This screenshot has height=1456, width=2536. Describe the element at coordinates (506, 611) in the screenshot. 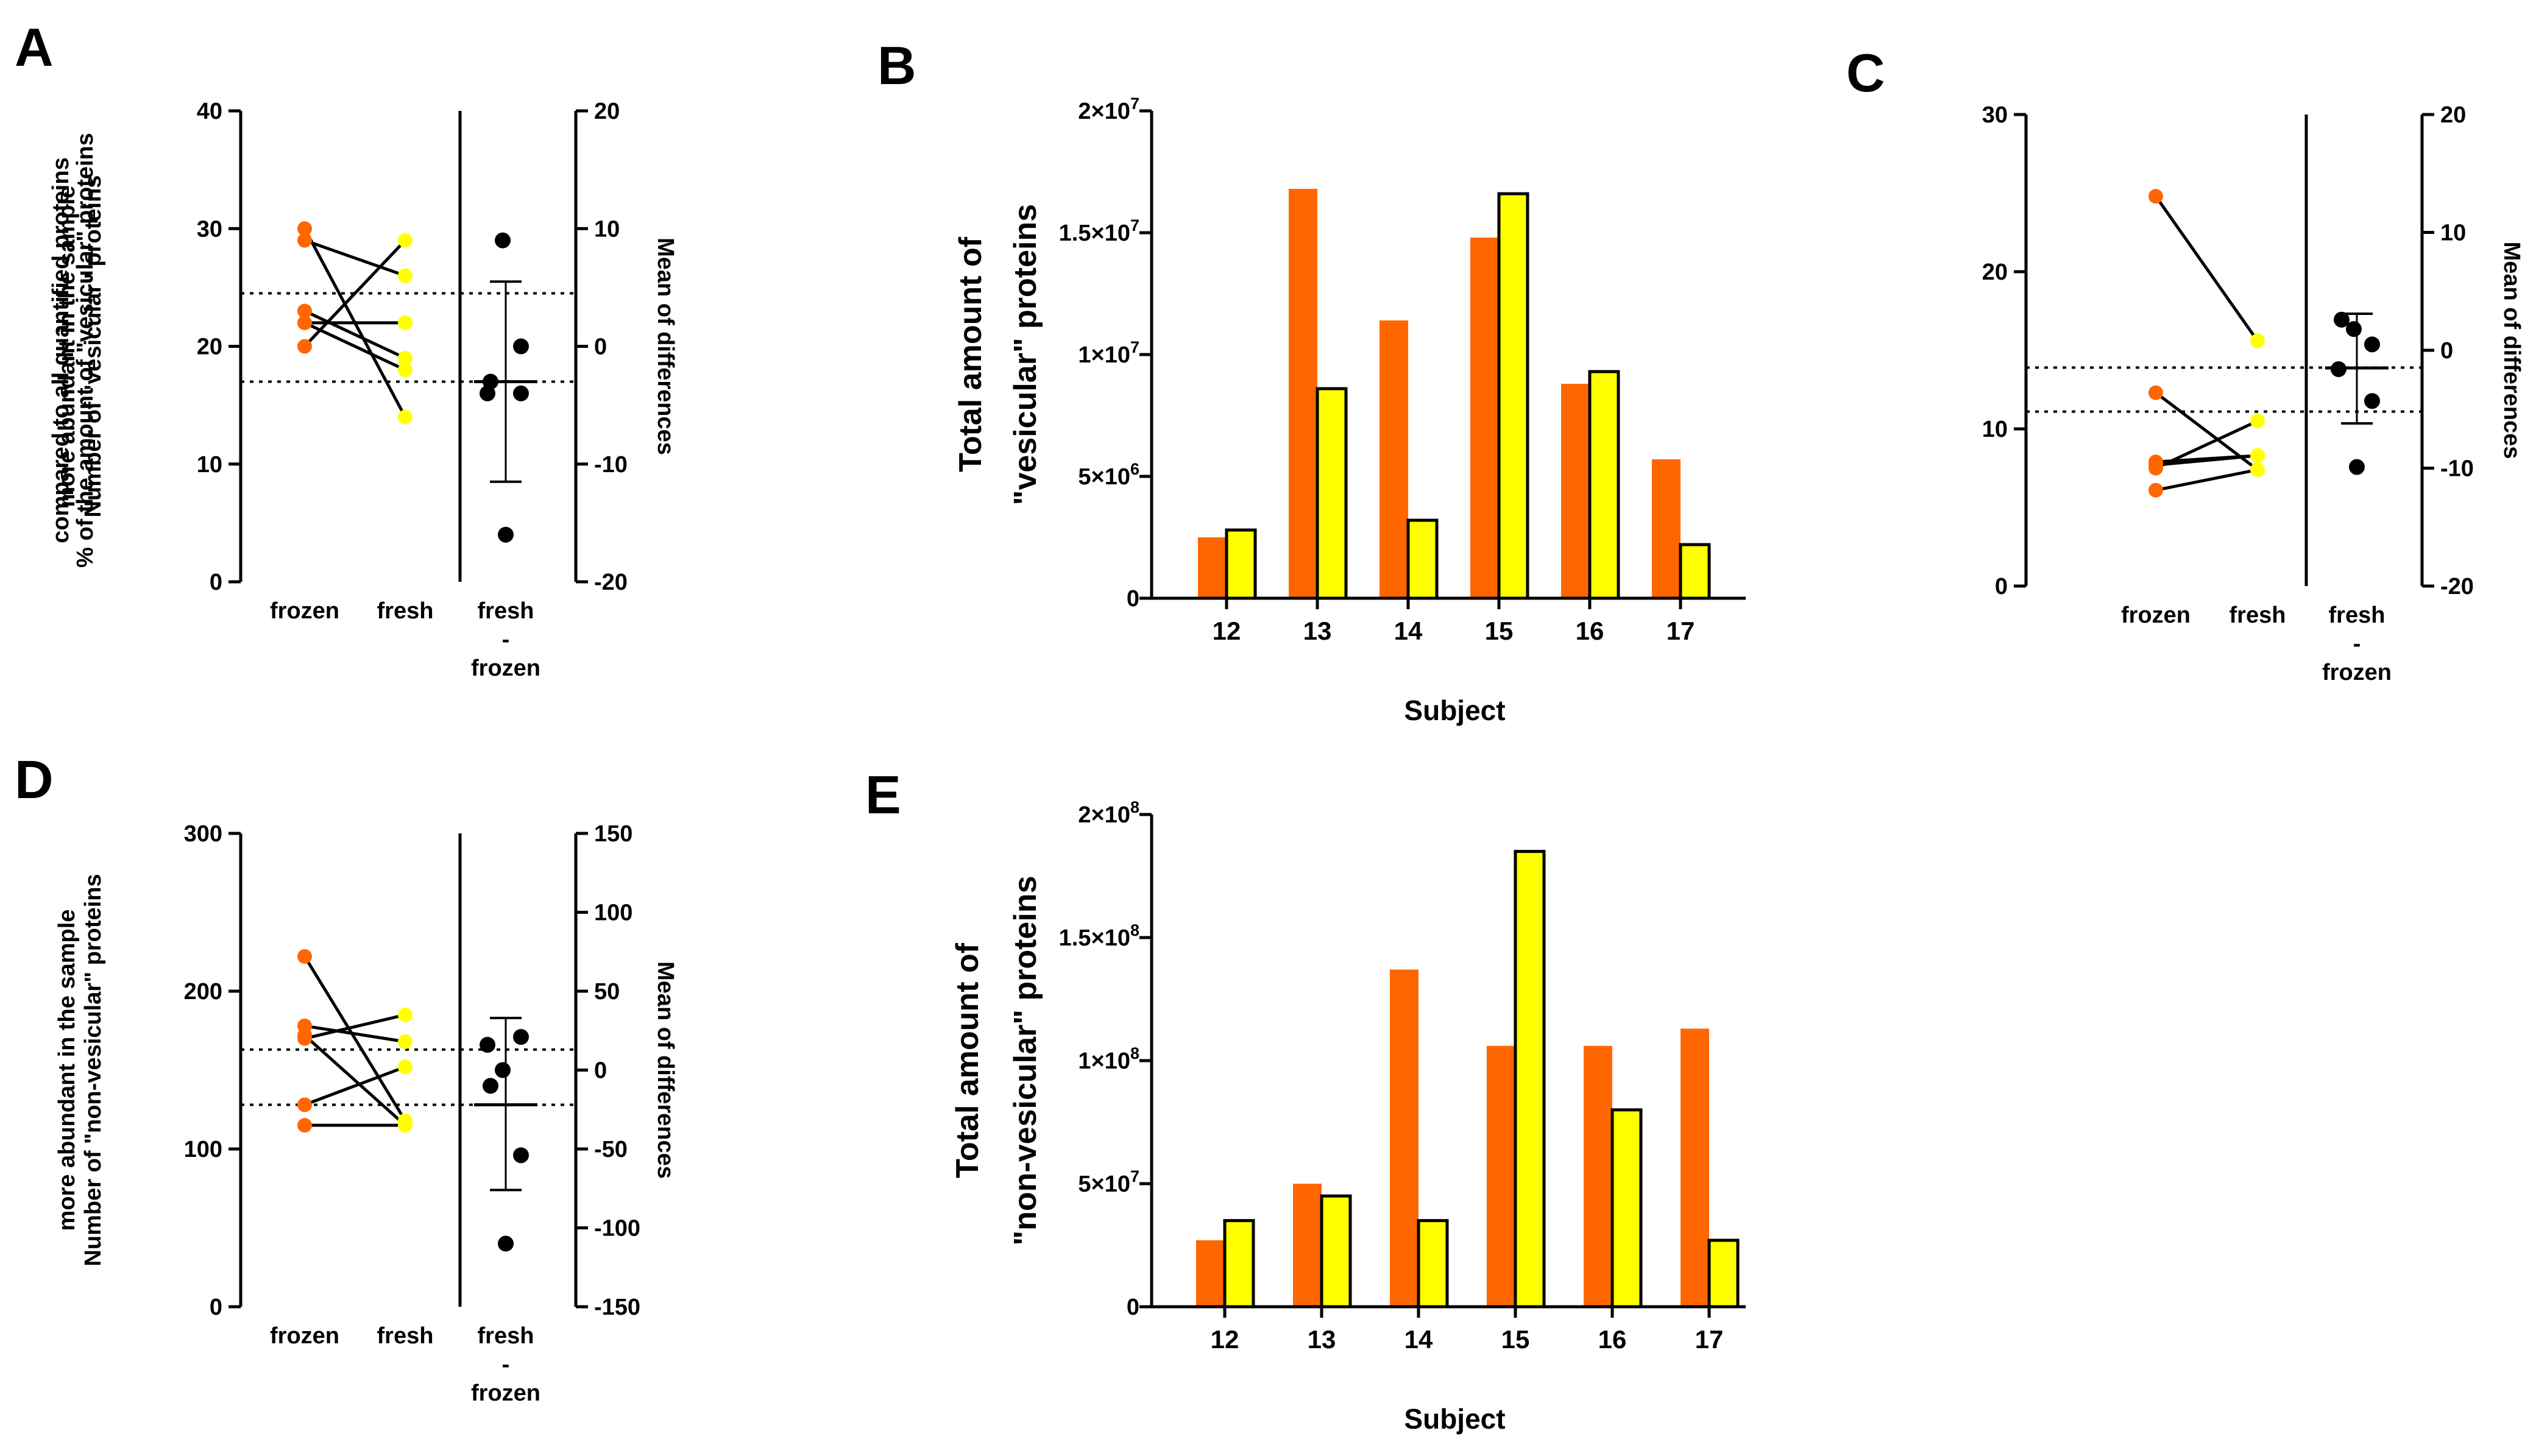

I see `panel-a-difference-category-label: fresh` at that location.